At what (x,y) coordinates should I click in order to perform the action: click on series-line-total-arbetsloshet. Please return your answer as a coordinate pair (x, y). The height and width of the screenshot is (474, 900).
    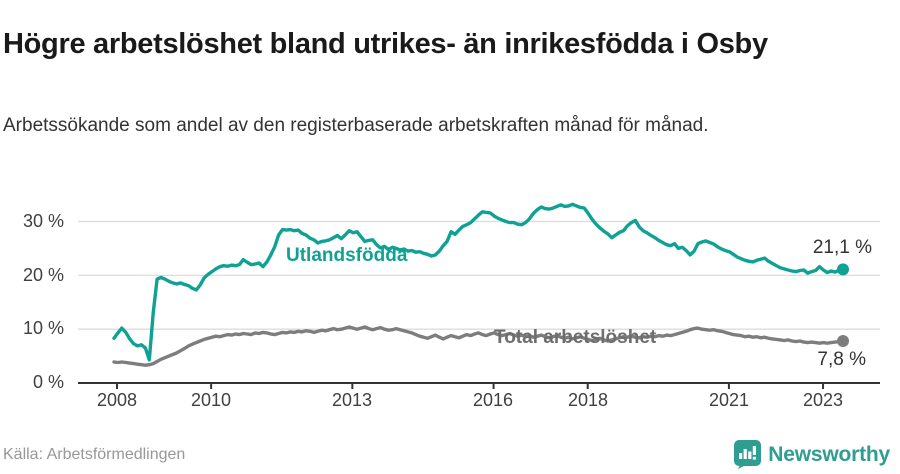
    Looking at the image, I should click on (478, 346).